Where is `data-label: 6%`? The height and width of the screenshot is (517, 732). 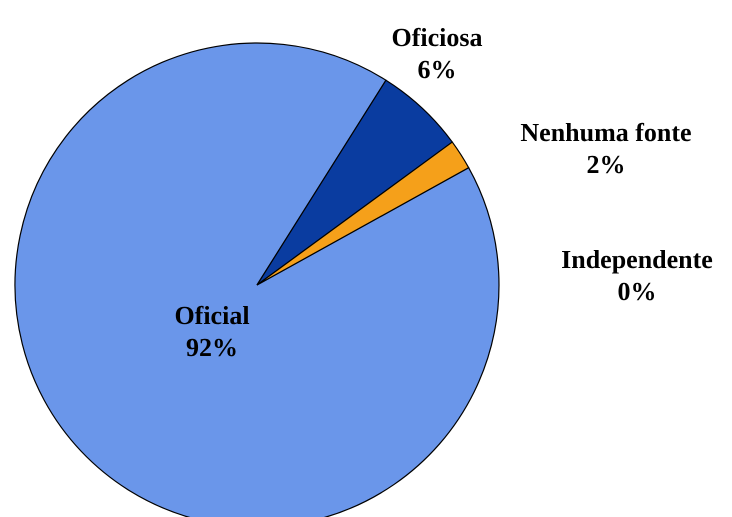
data-label: 6% is located at coordinates (437, 69).